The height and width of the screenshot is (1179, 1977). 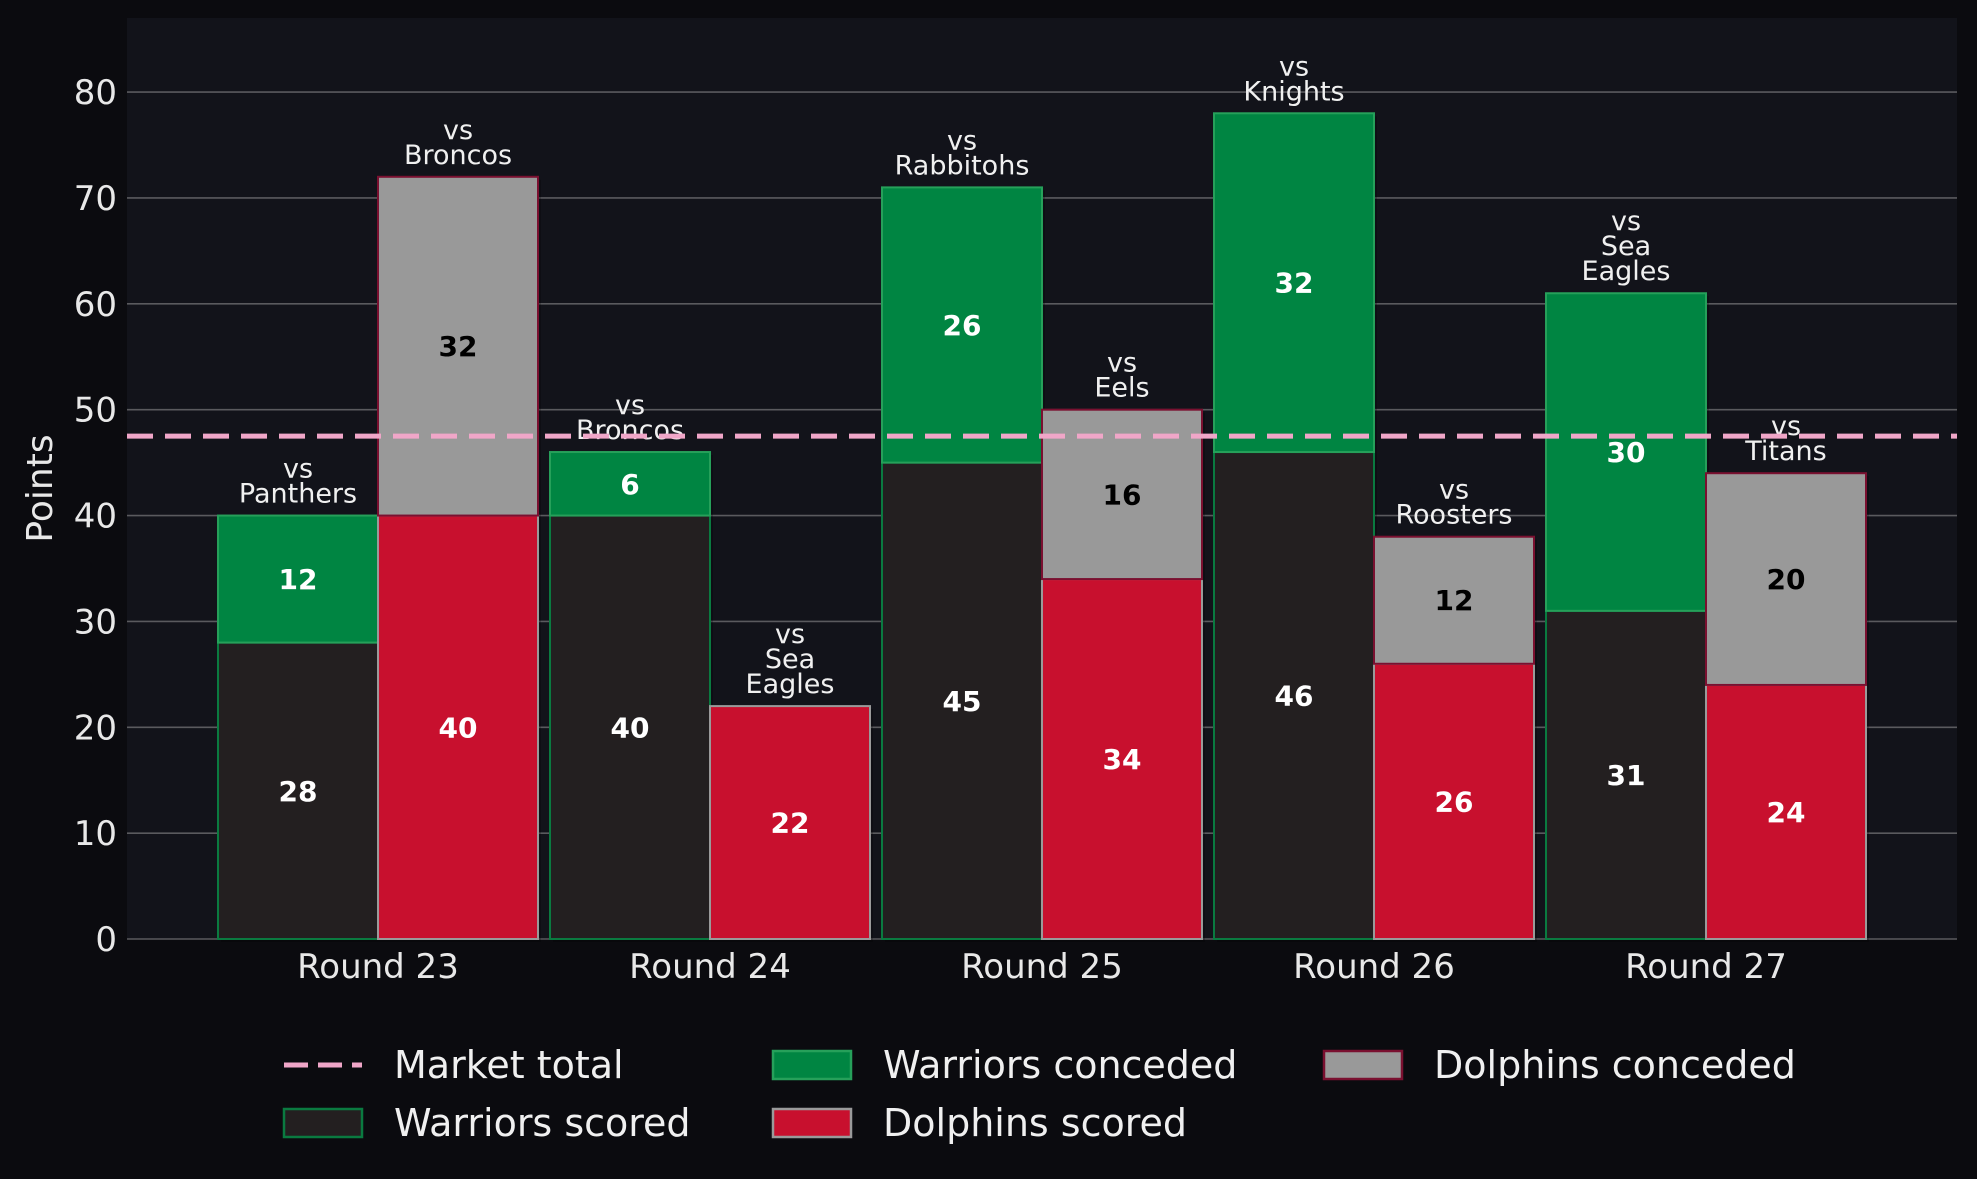 I want to click on x-tick-label-0: Round 23, so click(x=378, y=967).